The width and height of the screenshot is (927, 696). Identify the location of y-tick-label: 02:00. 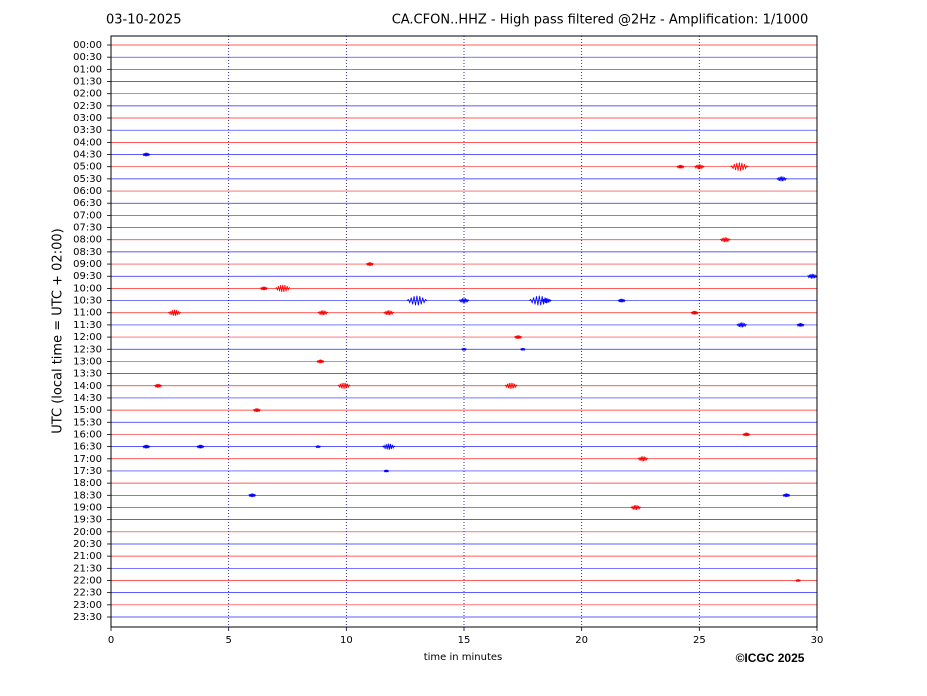
(87, 94).